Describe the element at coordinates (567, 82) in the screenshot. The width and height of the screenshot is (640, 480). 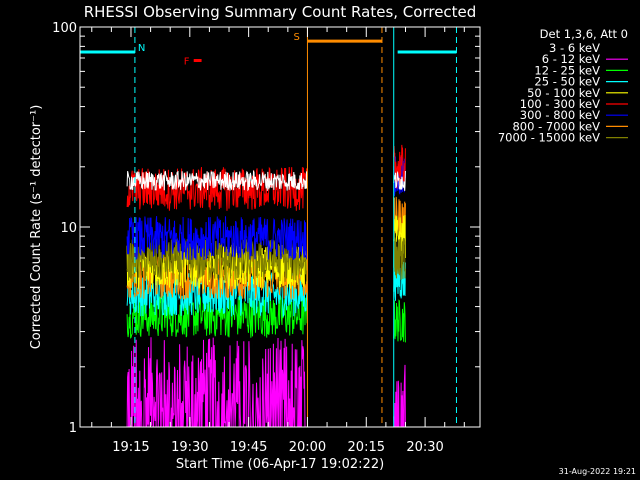
I see `legend-label-3: 25 - 50 keV` at that location.